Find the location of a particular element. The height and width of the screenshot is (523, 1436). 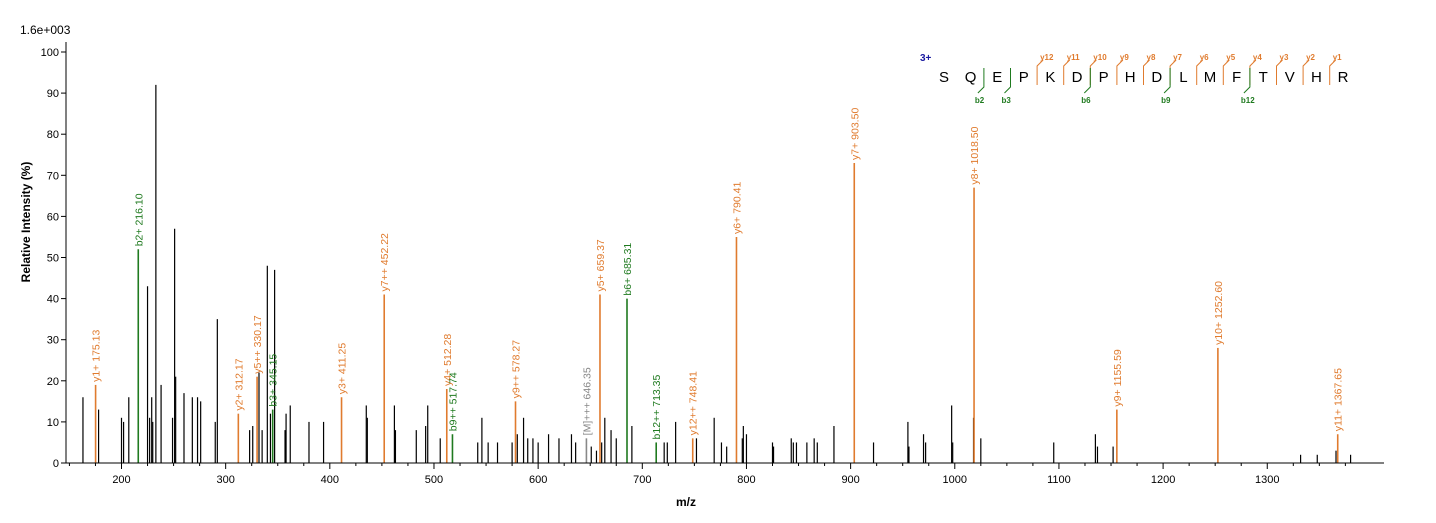

x-tick-label: 1000 is located at coordinates (955, 480).